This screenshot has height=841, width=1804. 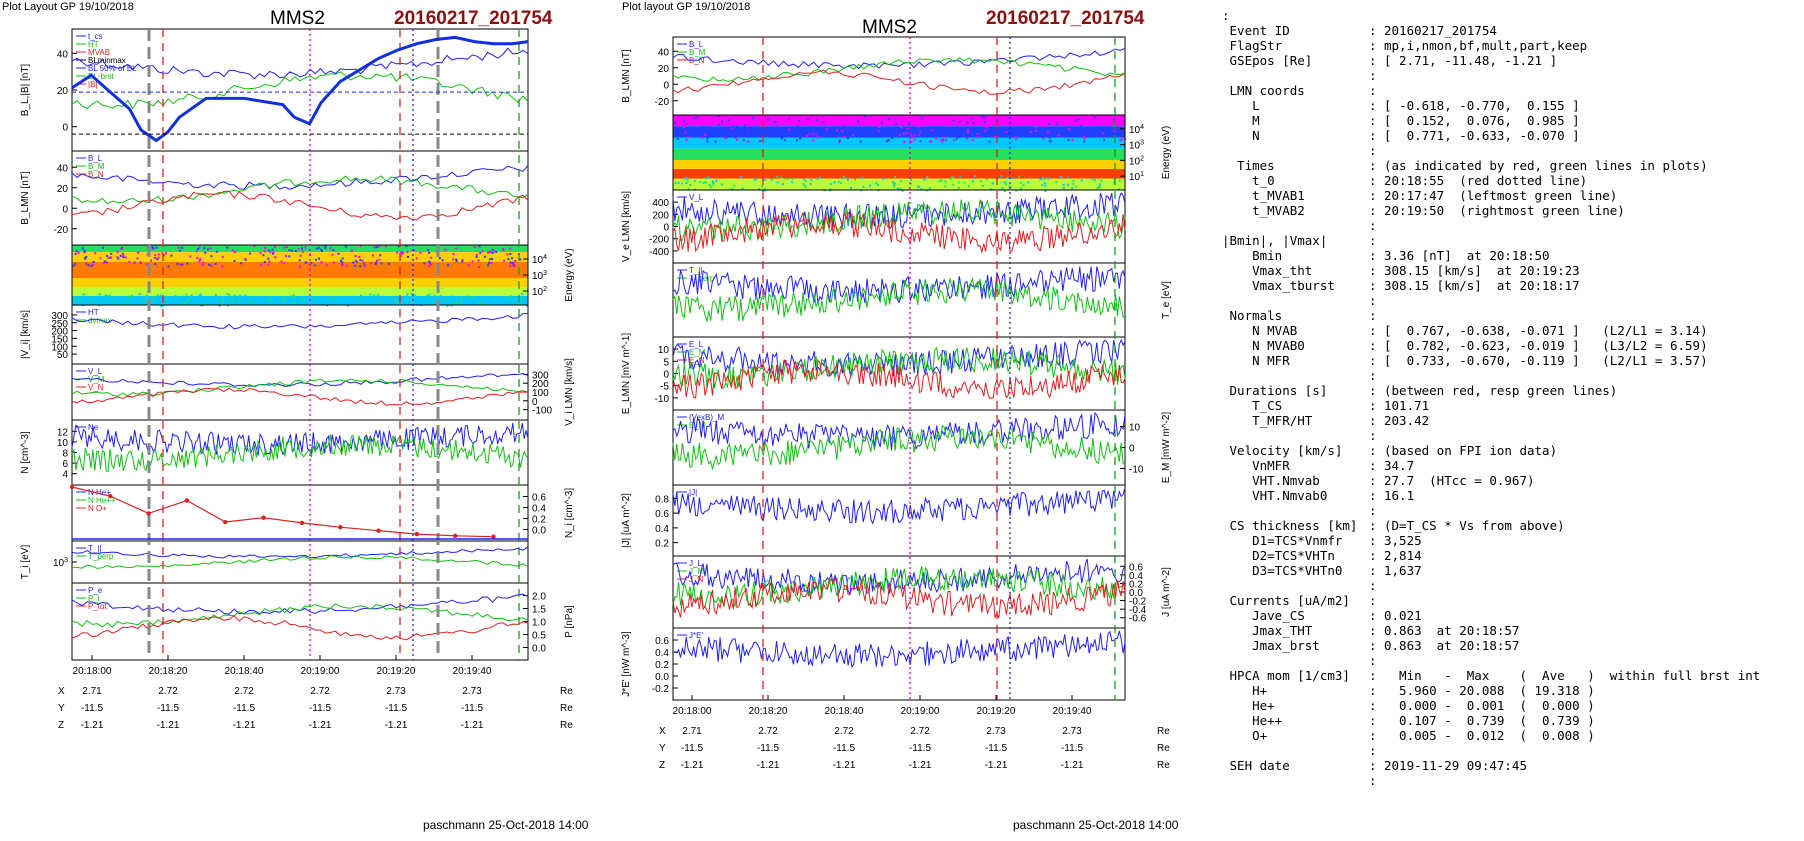 I want to click on y-axis-label: E_M [mW m^-2], so click(x=1166, y=448).